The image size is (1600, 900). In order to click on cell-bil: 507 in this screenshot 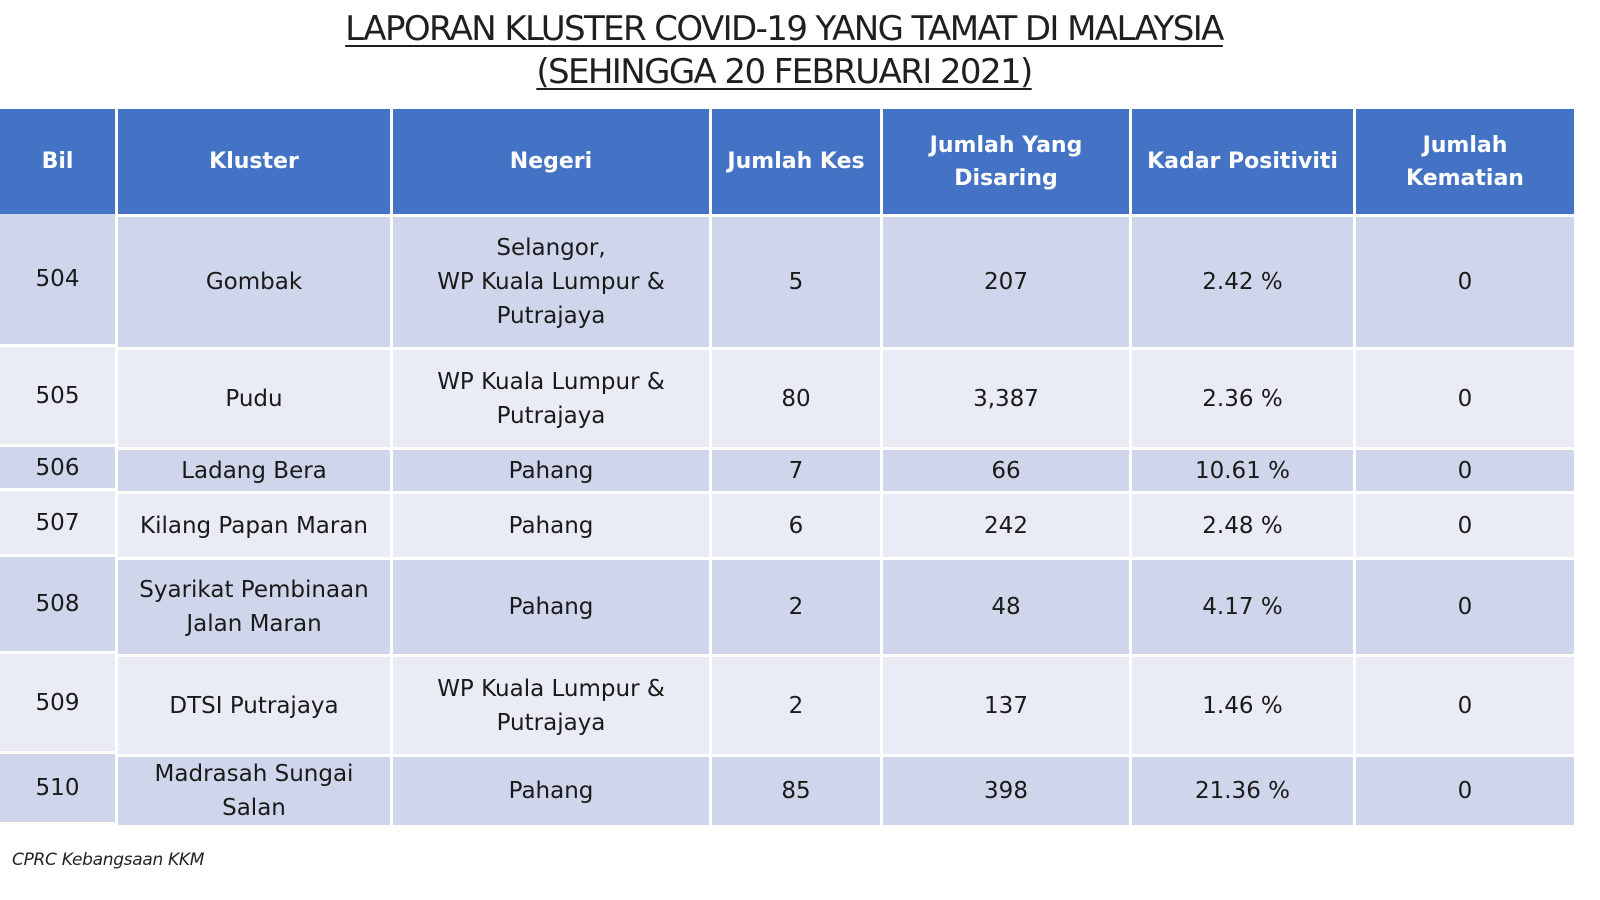, I will do `click(57, 522)`.